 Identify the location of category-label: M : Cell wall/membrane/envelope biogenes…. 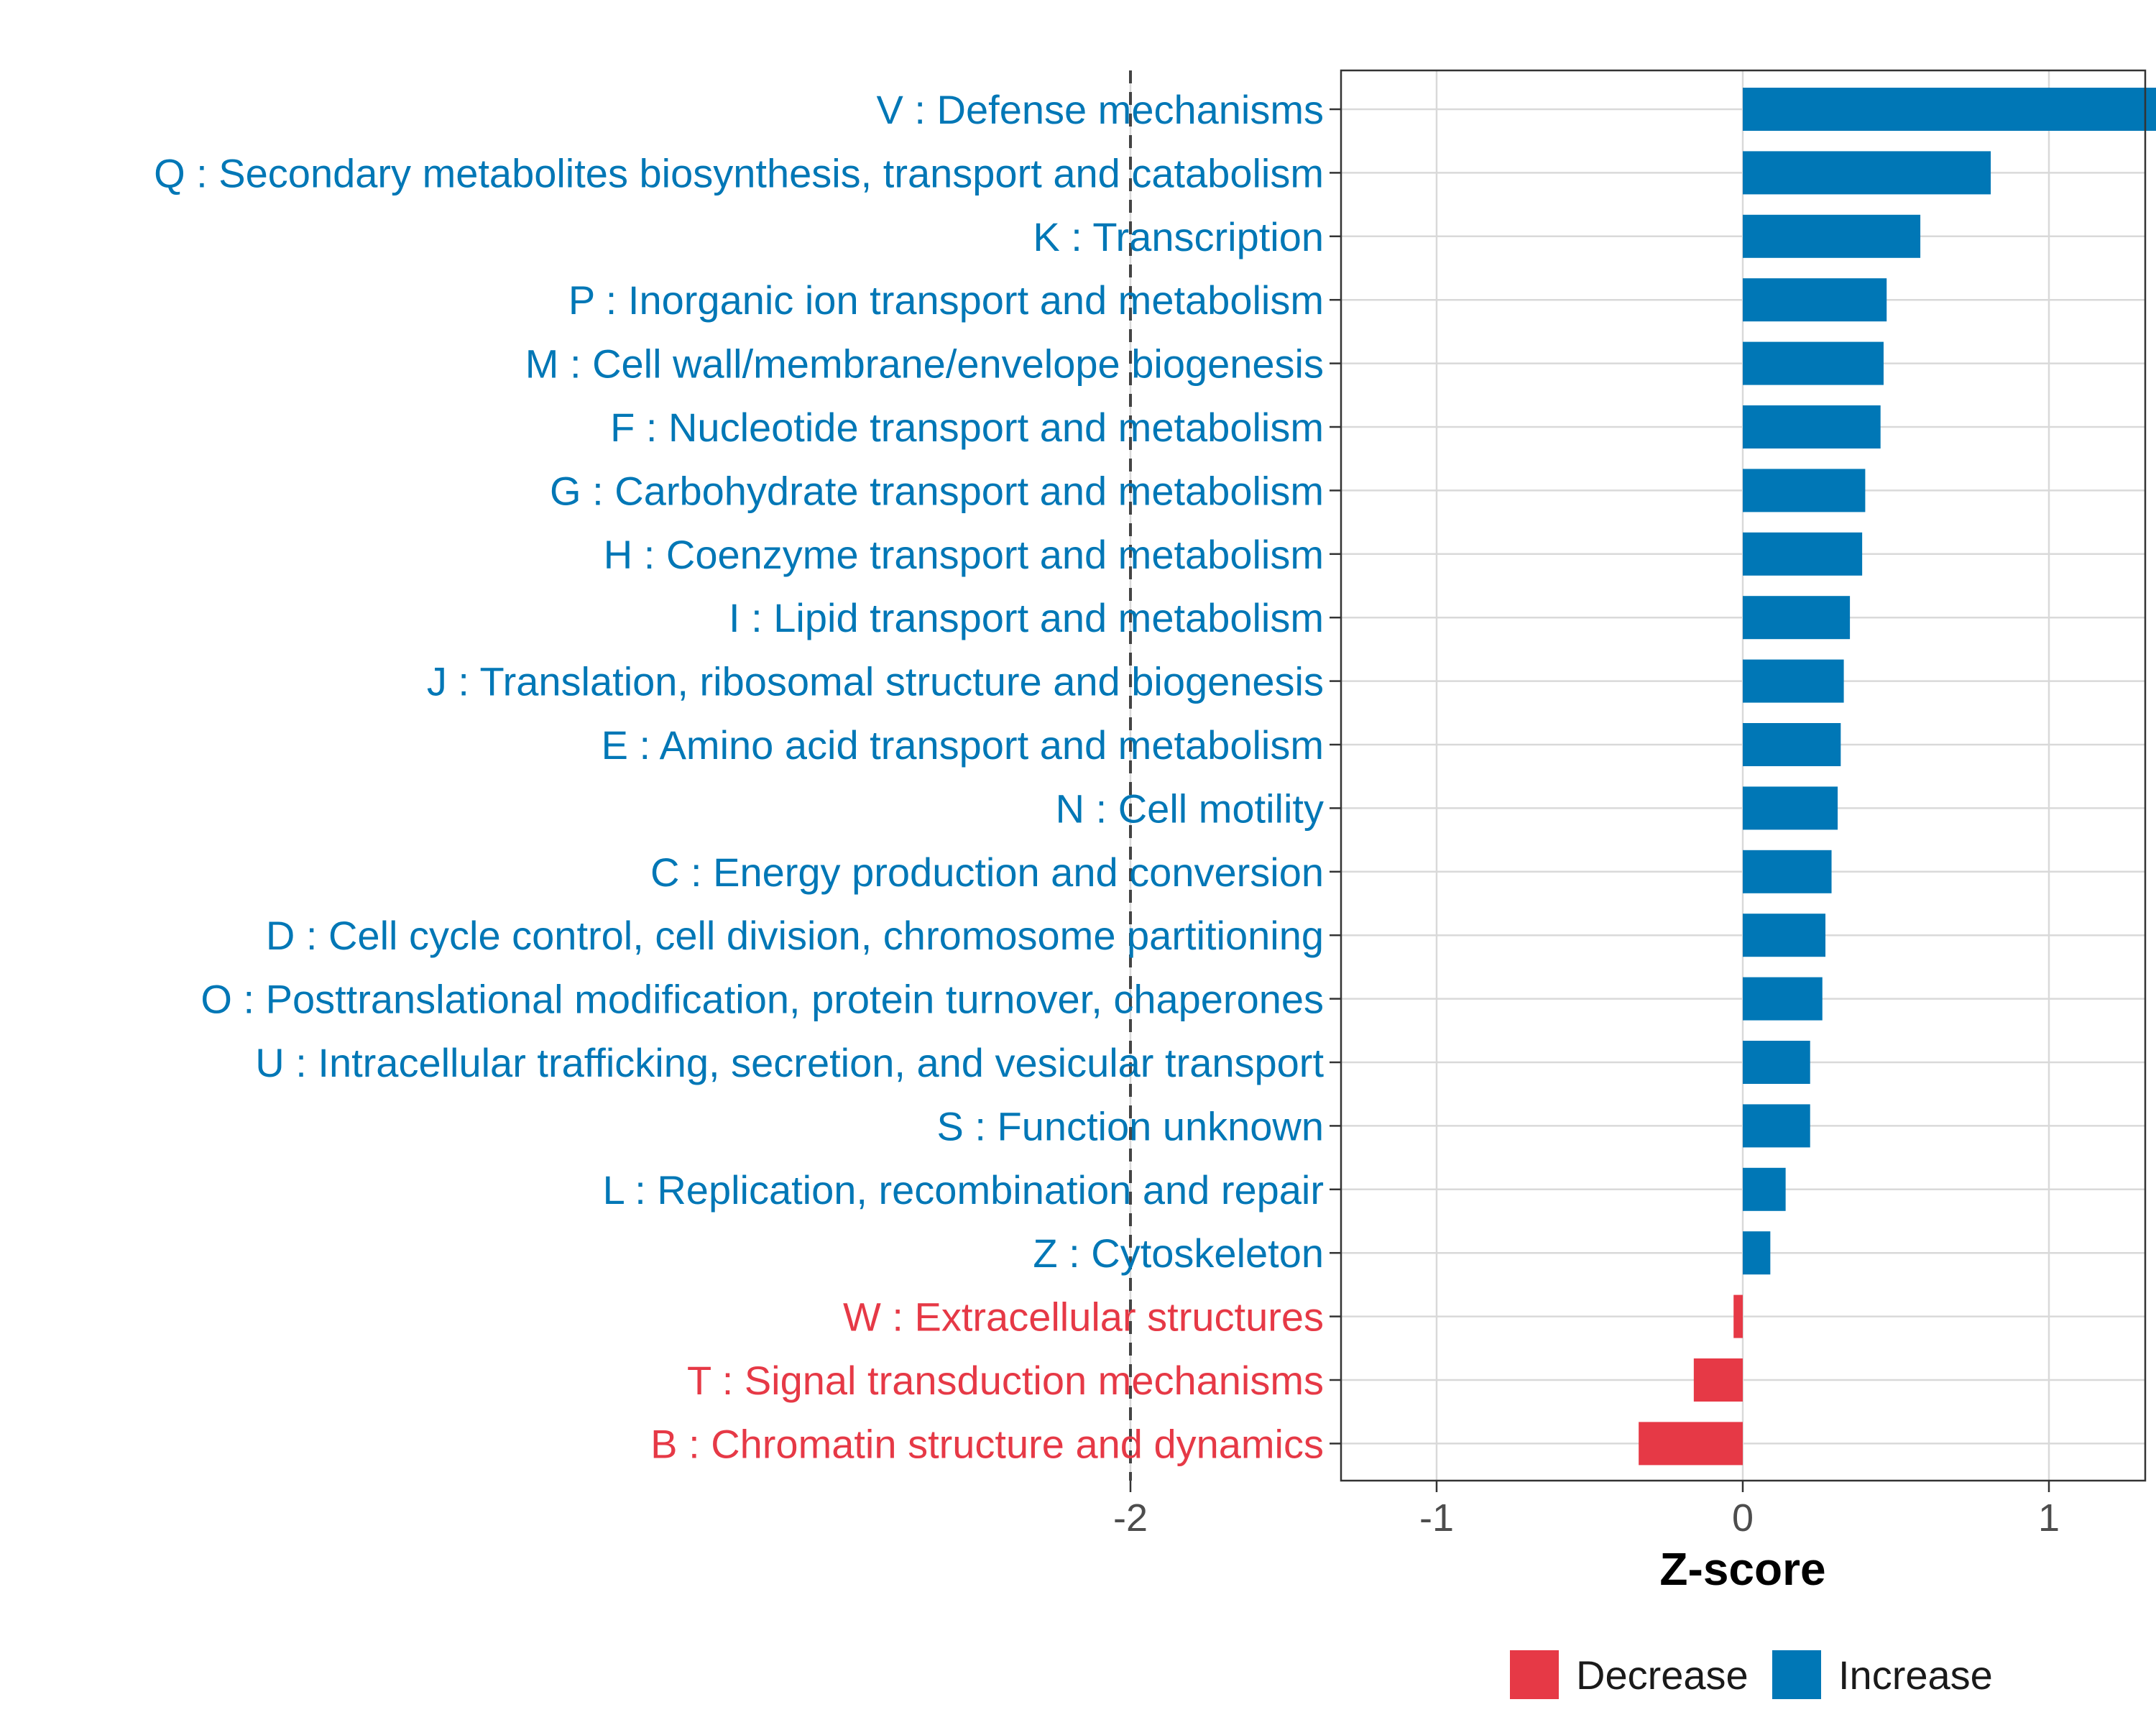
(924, 364).